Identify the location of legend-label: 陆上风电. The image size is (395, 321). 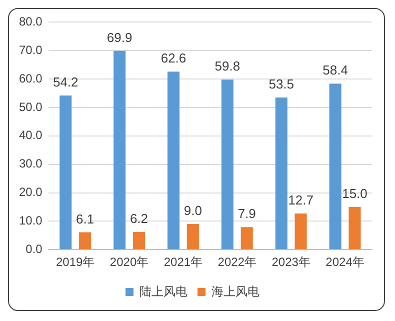
(164, 291).